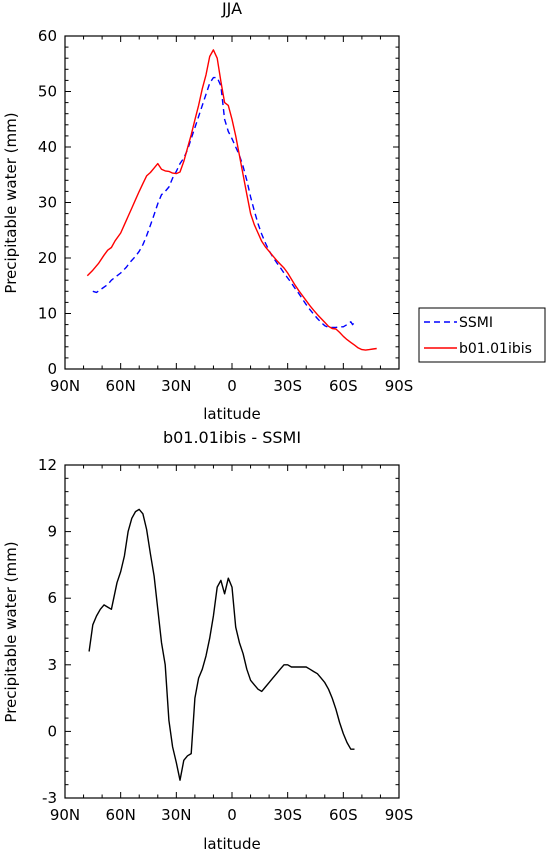 Image resolution: width=549 pixels, height=855 pixels. I want to click on top-chart-xlabel: latitude, so click(232, 414).